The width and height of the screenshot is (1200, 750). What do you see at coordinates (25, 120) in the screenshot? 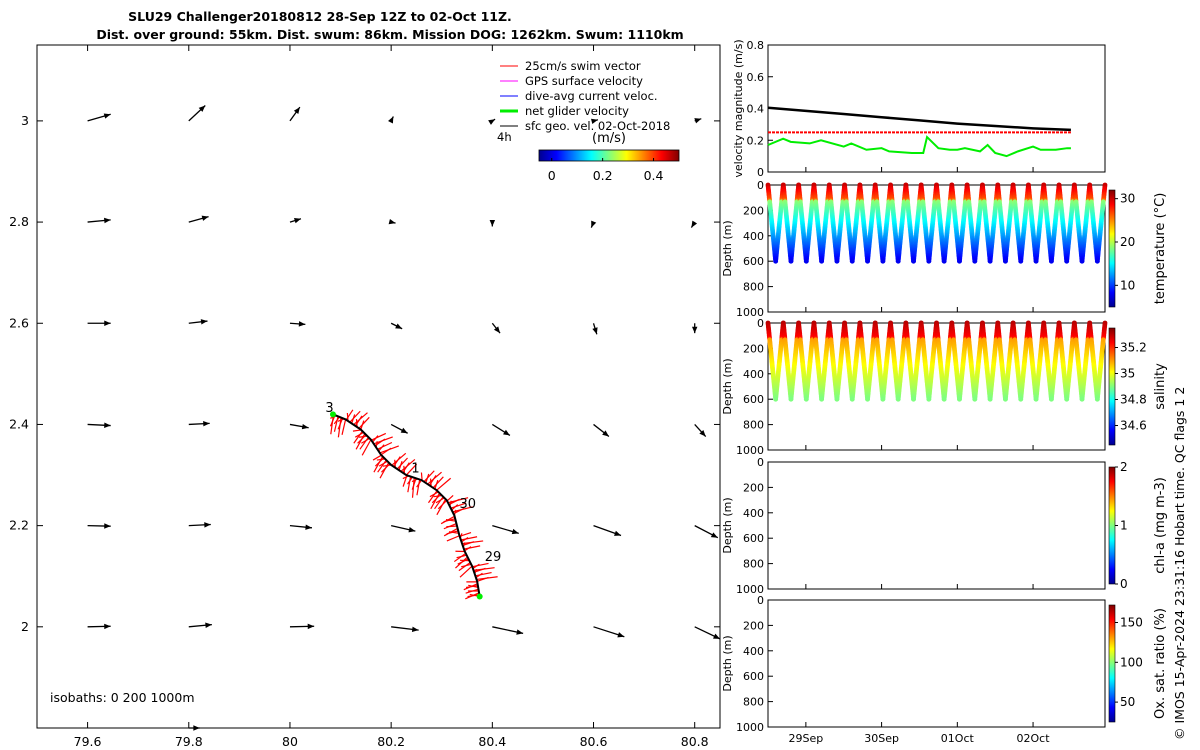
I see `map-ytick-label: 3` at bounding box center [25, 120].